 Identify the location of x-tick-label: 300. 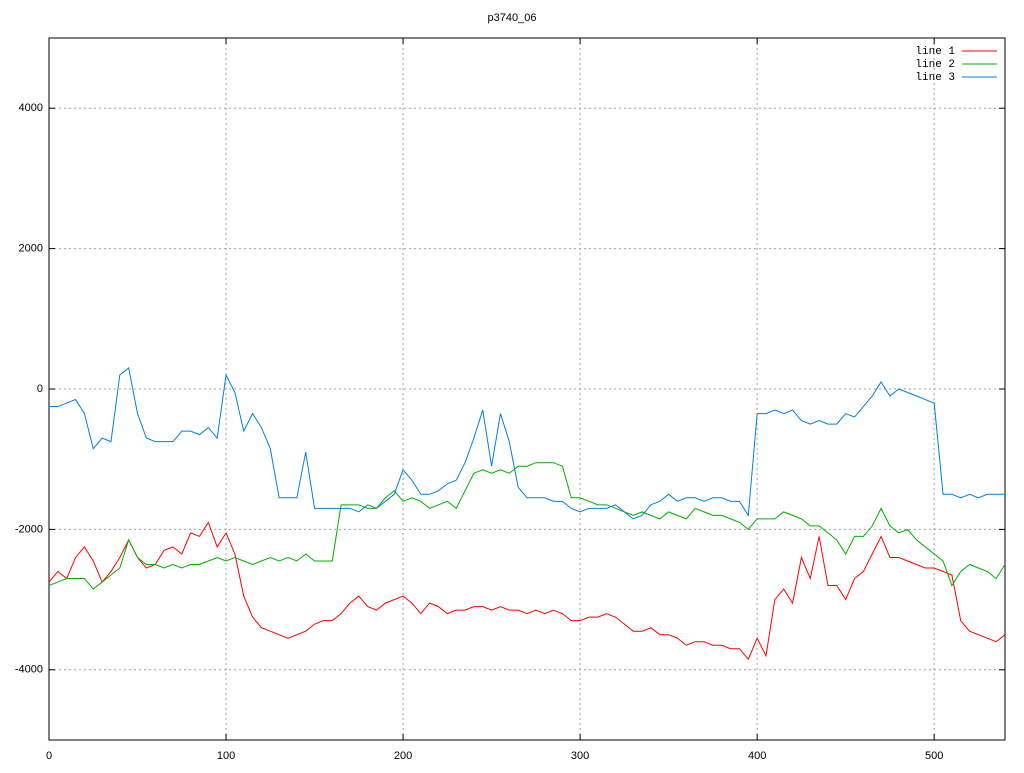
(580, 756).